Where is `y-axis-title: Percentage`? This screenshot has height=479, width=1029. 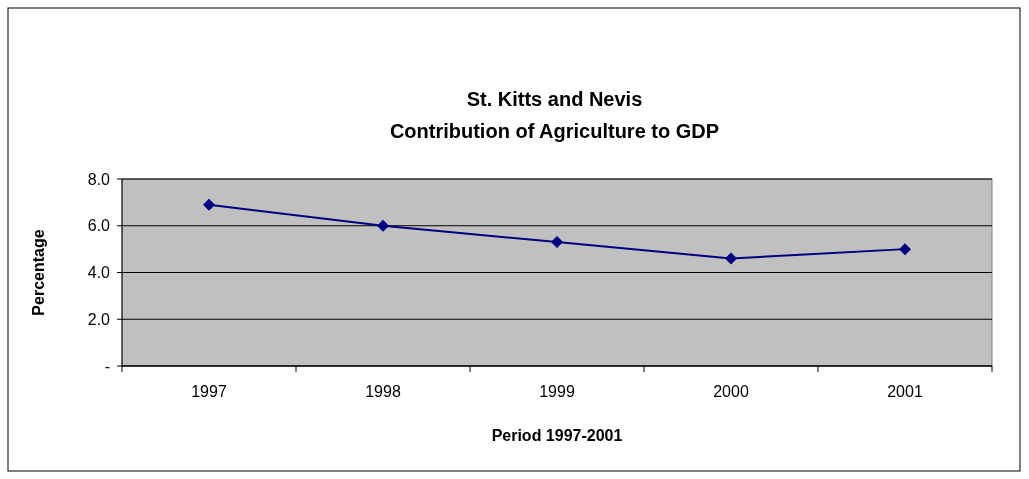 y-axis-title: Percentage is located at coordinates (38, 272).